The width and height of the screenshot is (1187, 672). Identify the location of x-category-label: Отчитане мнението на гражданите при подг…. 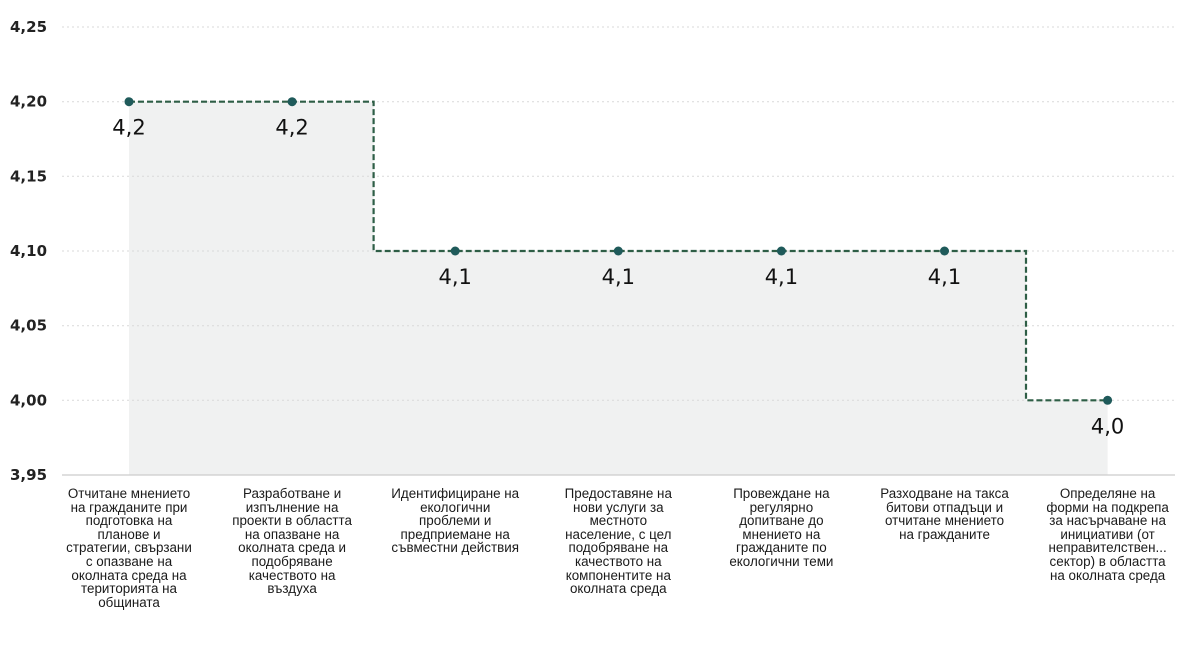
(129, 548).